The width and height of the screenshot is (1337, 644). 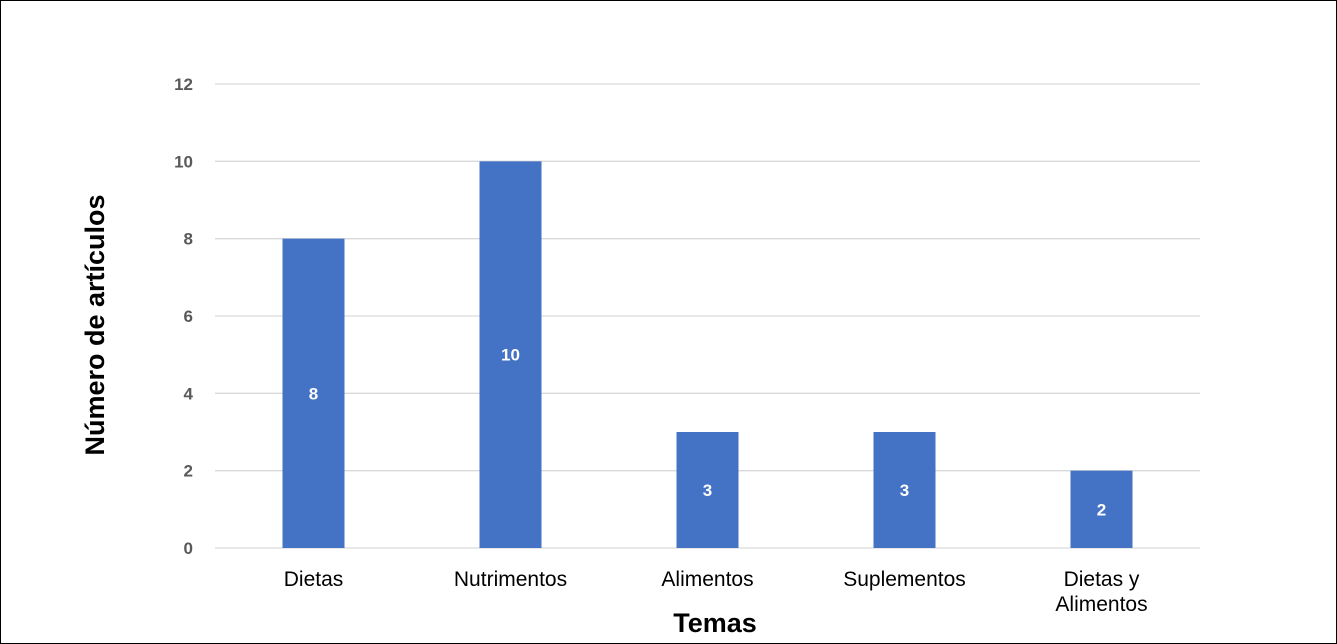 What do you see at coordinates (188, 548) in the screenshot?
I see `y-tick-label: 0` at bounding box center [188, 548].